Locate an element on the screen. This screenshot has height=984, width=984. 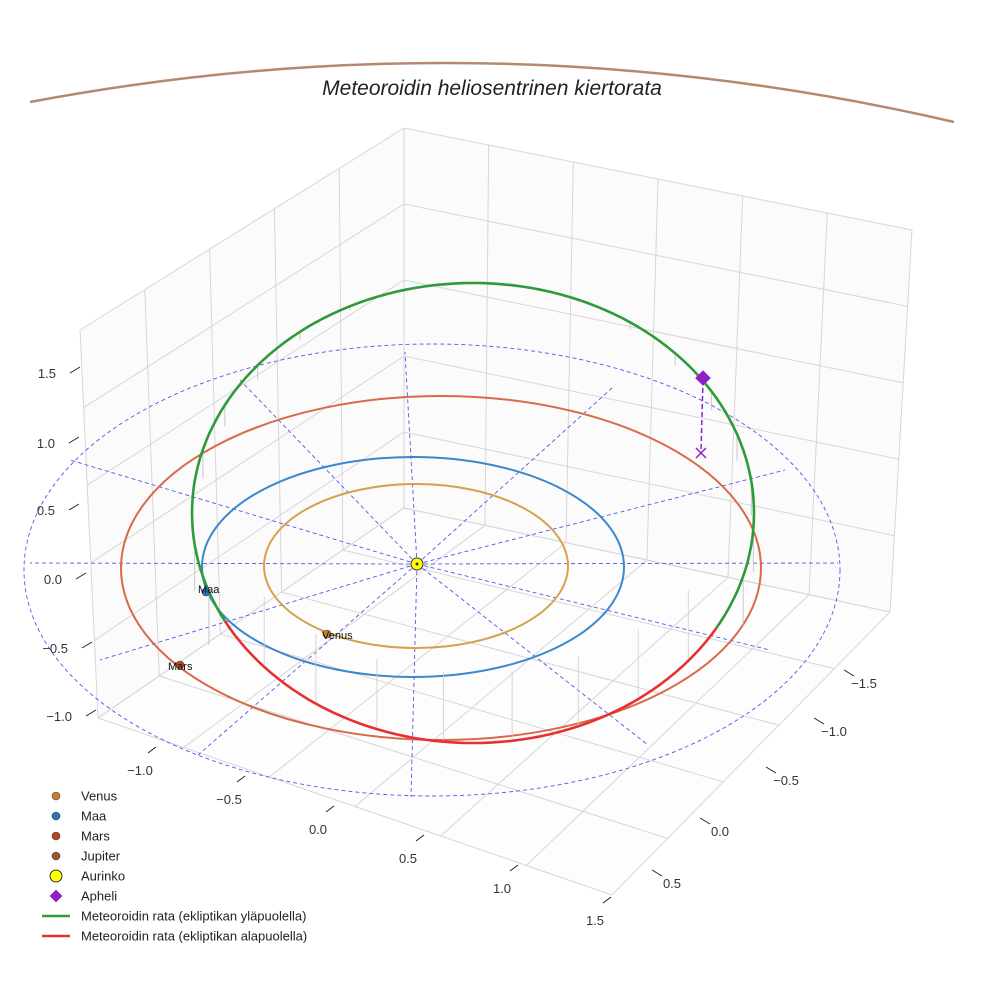
mars-marker is located at coordinates (180, 665).